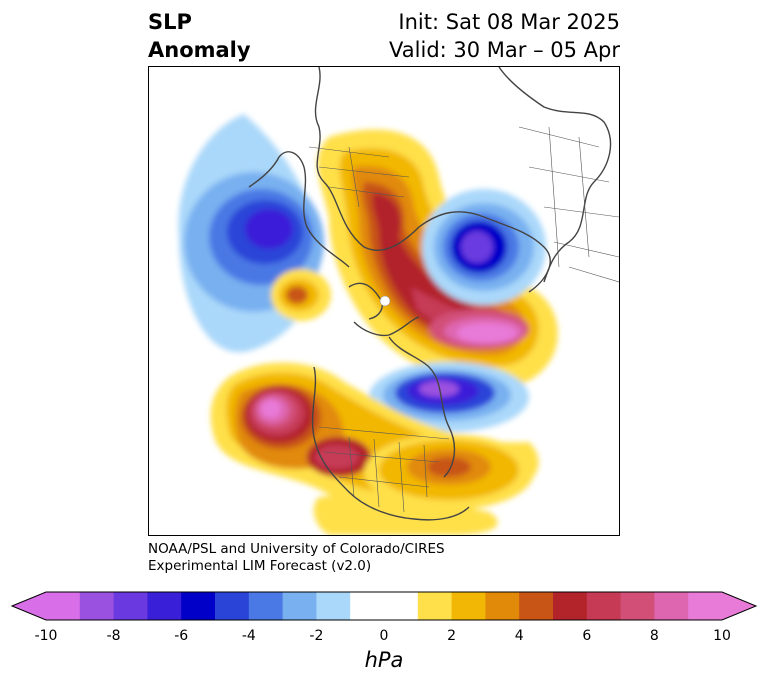 The image size is (768, 686). Describe the element at coordinates (316, 636) in the screenshot. I see `colorbar-tick-label: -2` at that location.